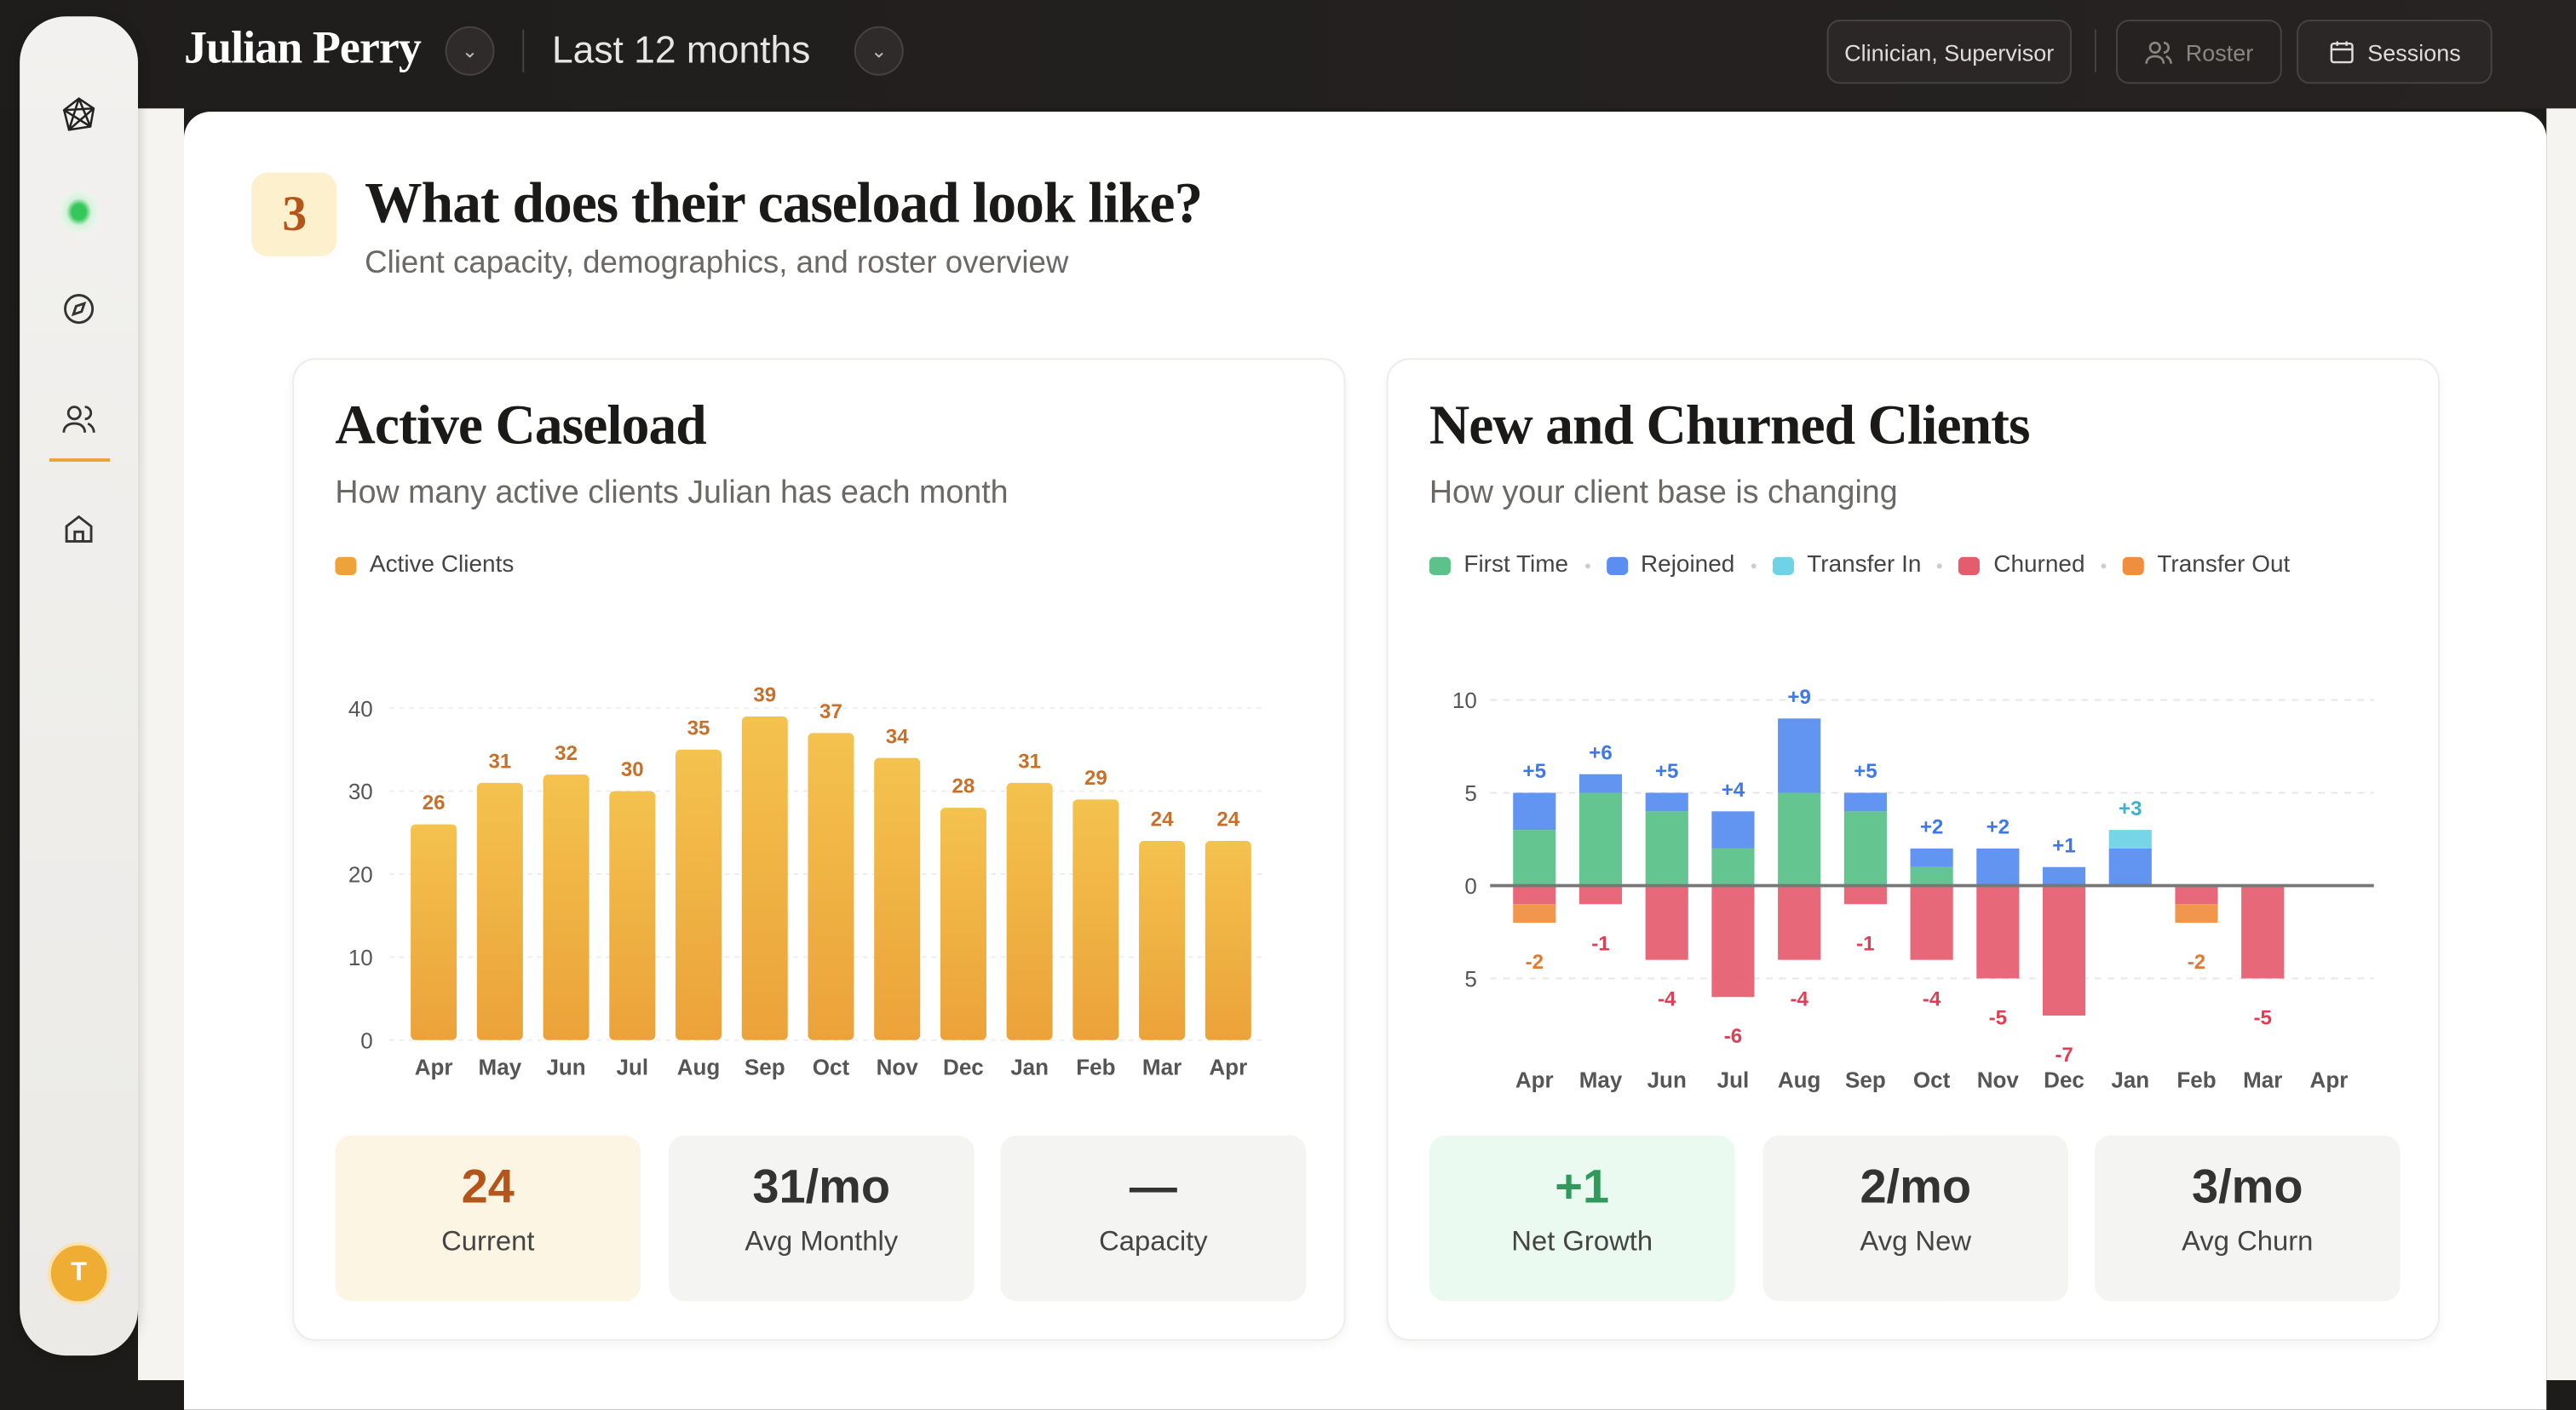 This screenshot has height=1410, width=2576. Describe the element at coordinates (78, 529) in the screenshot. I see `home-icon` at that location.